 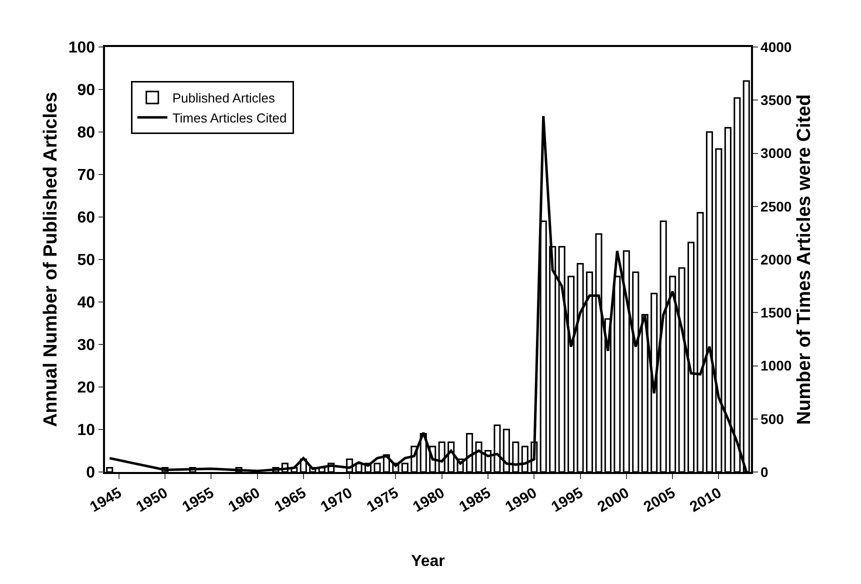 I want to click on y2-tick-label: 2500, so click(x=776, y=206).